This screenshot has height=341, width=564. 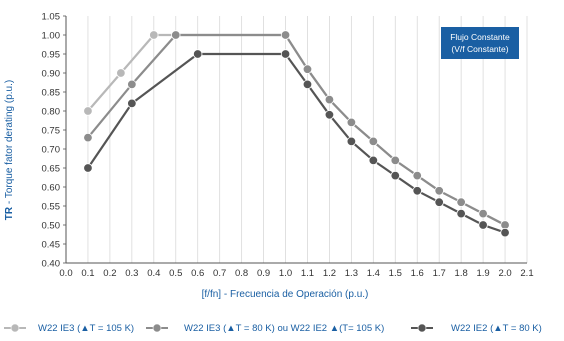 What do you see at coordinates (479, 49) in the screenshot?
I see `annotation-line-2: (V/f Constante)` at bounding box center [479, 49].